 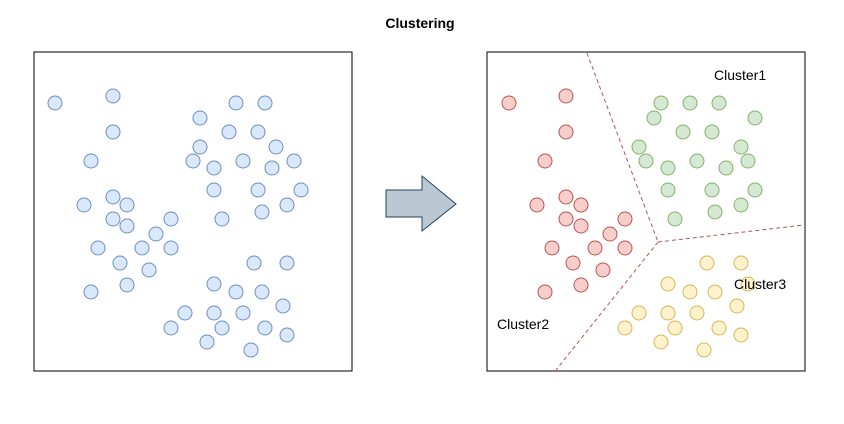 What do you see at coordinates (419, 23) in the screenshot?
I see `diagram-title: Clustering` at bounding box center [419, 23].